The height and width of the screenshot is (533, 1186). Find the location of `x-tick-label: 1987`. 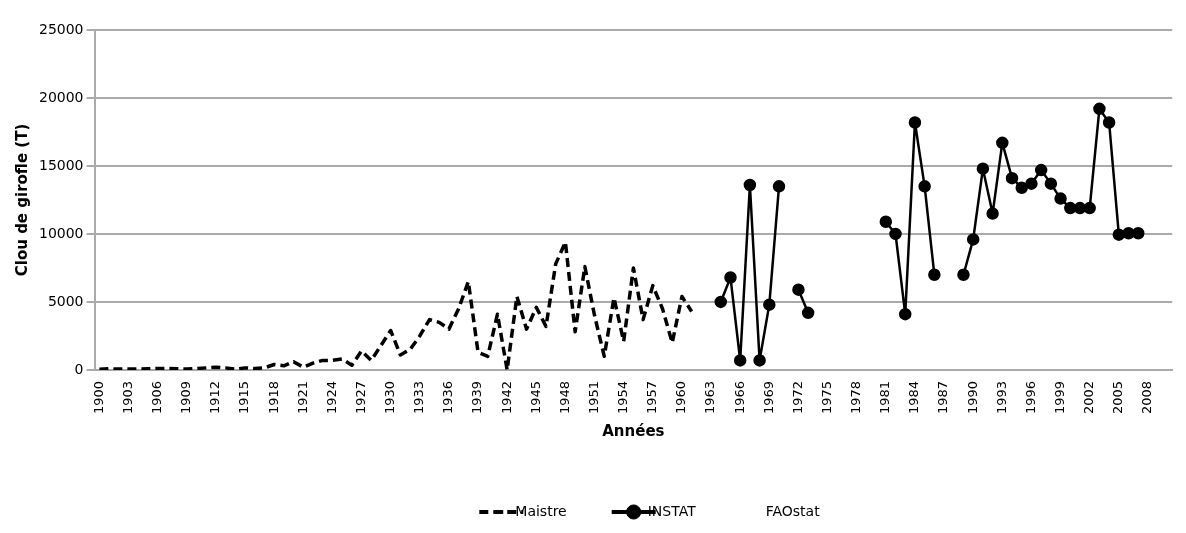

x-tick-label: 1987 is located at coordinates (943, 397).